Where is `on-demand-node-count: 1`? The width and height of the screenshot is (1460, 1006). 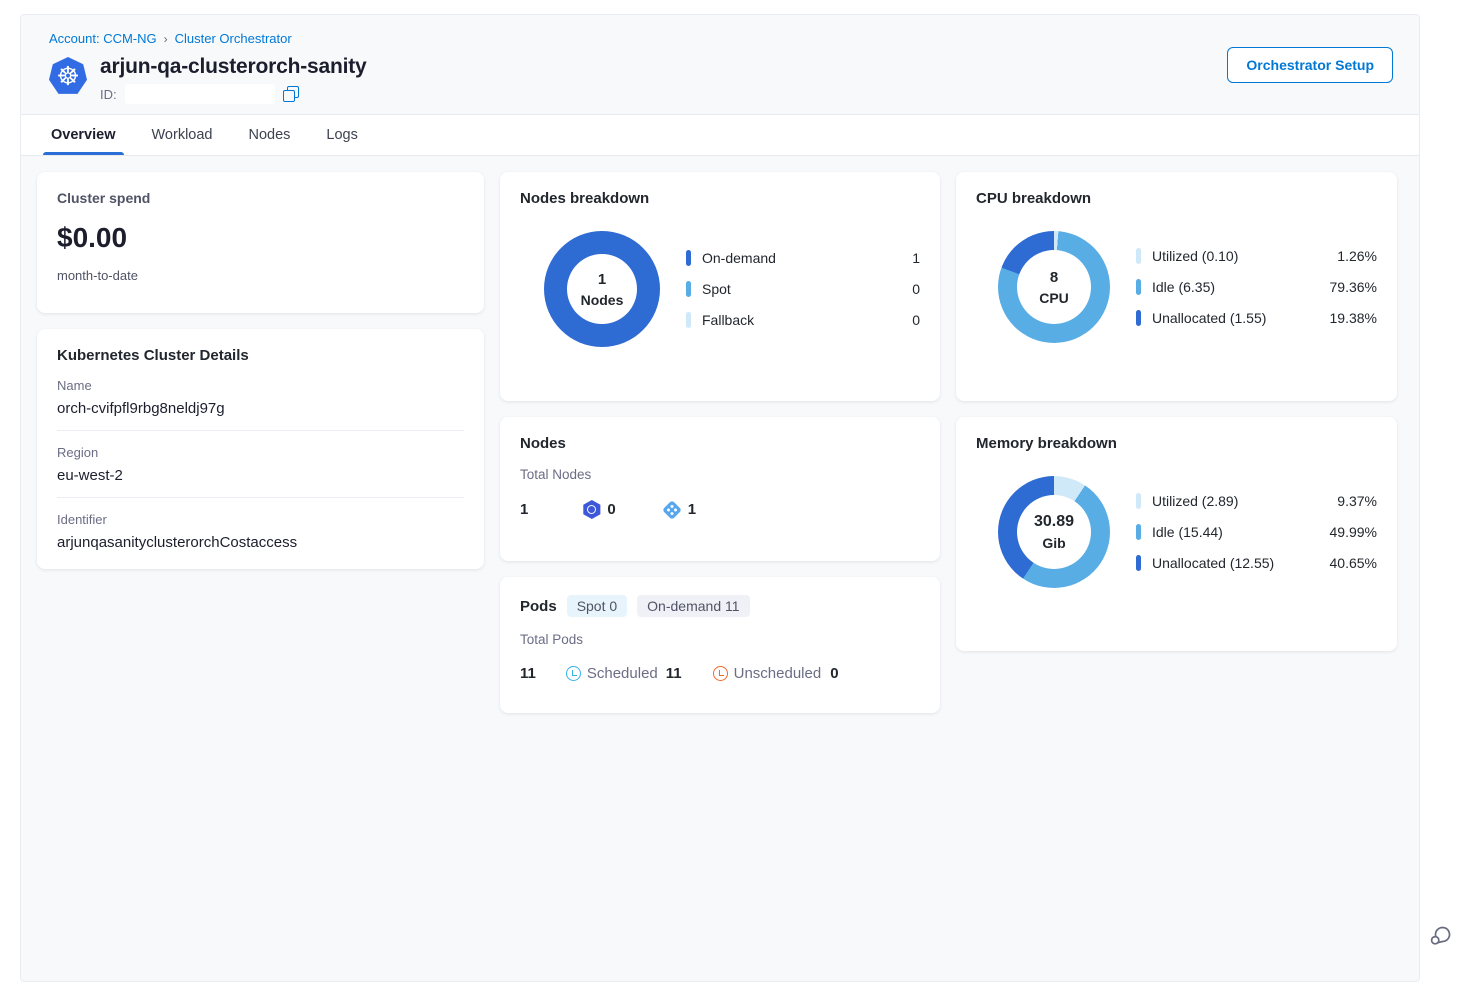 on-demand-node-count: 1 is located at coordinates (692, 509).